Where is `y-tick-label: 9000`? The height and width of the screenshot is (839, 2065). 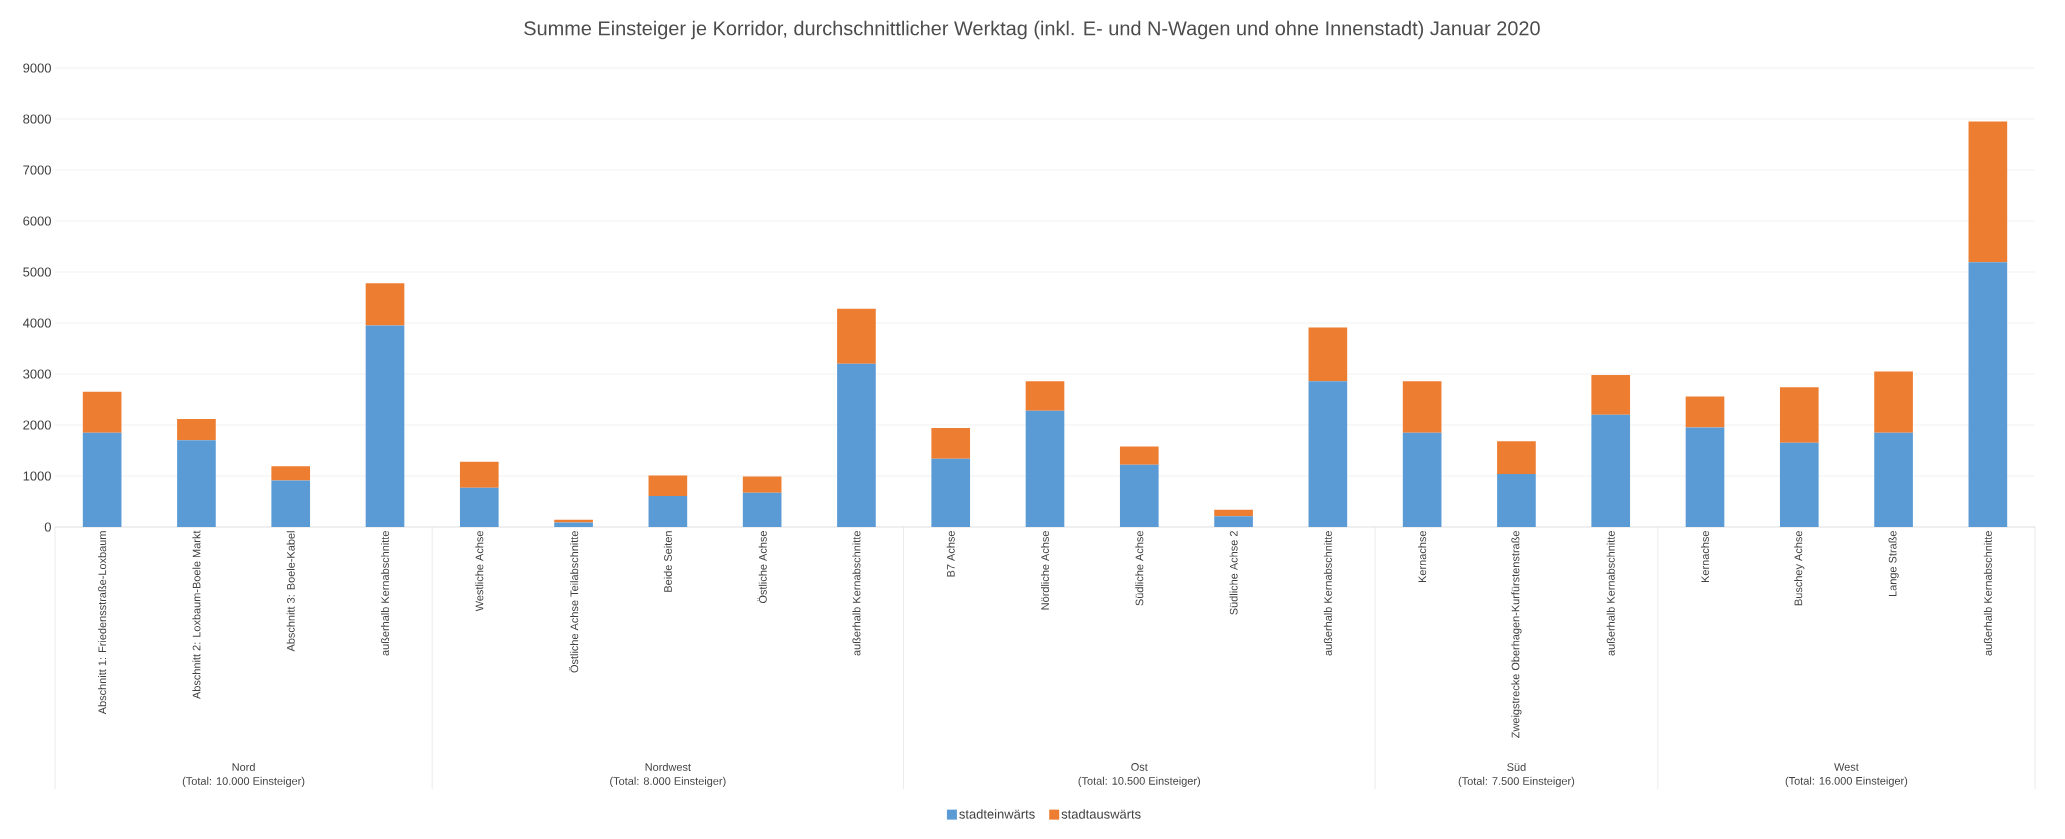 y-tick-label: 9000 is located at coordinates (37, 68).